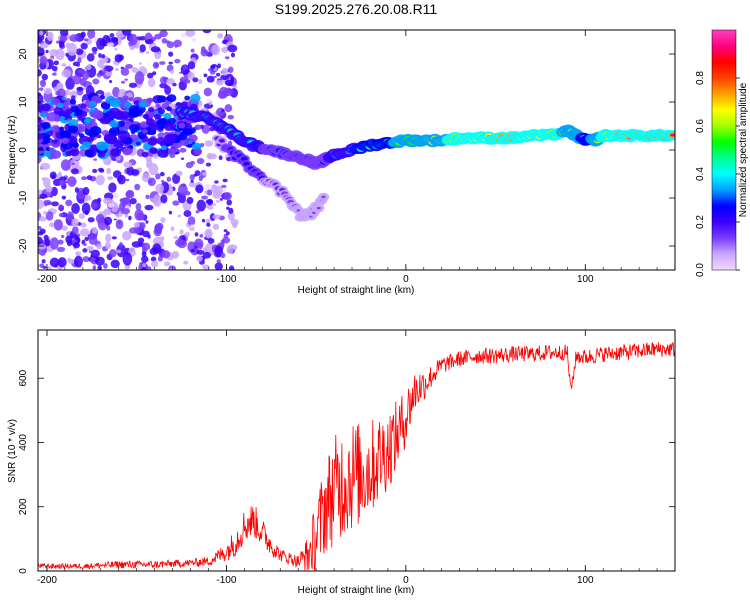  Describe the element at coordinates (226, 279) in the screenshot. I see `x-tick-label: -100` at that location.